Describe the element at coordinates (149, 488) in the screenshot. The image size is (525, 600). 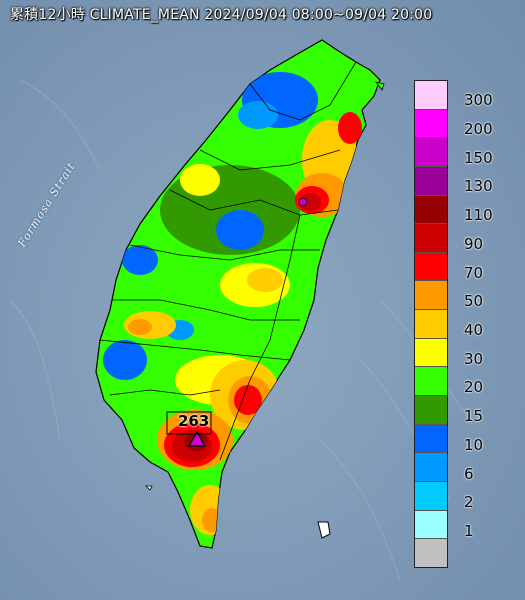
I see `orchid-island` at that location.